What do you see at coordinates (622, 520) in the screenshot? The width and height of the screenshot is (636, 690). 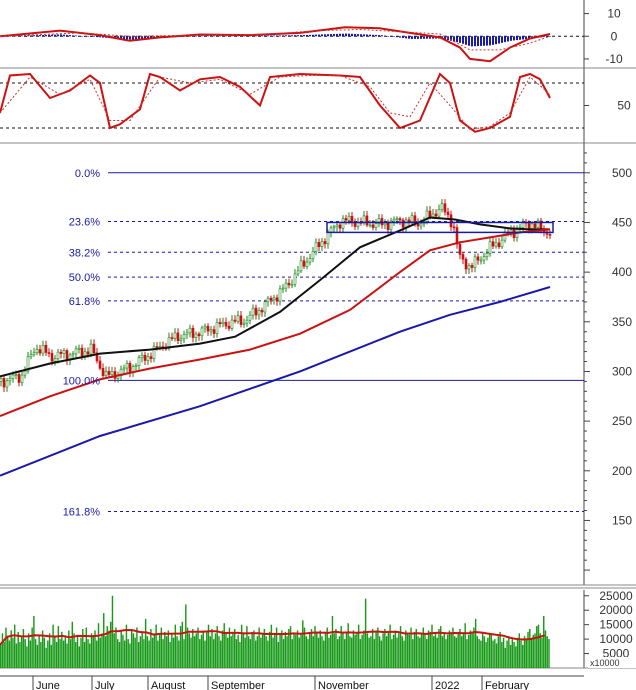 I see `price-tick-label: 150` at bounding box center [622, 520].